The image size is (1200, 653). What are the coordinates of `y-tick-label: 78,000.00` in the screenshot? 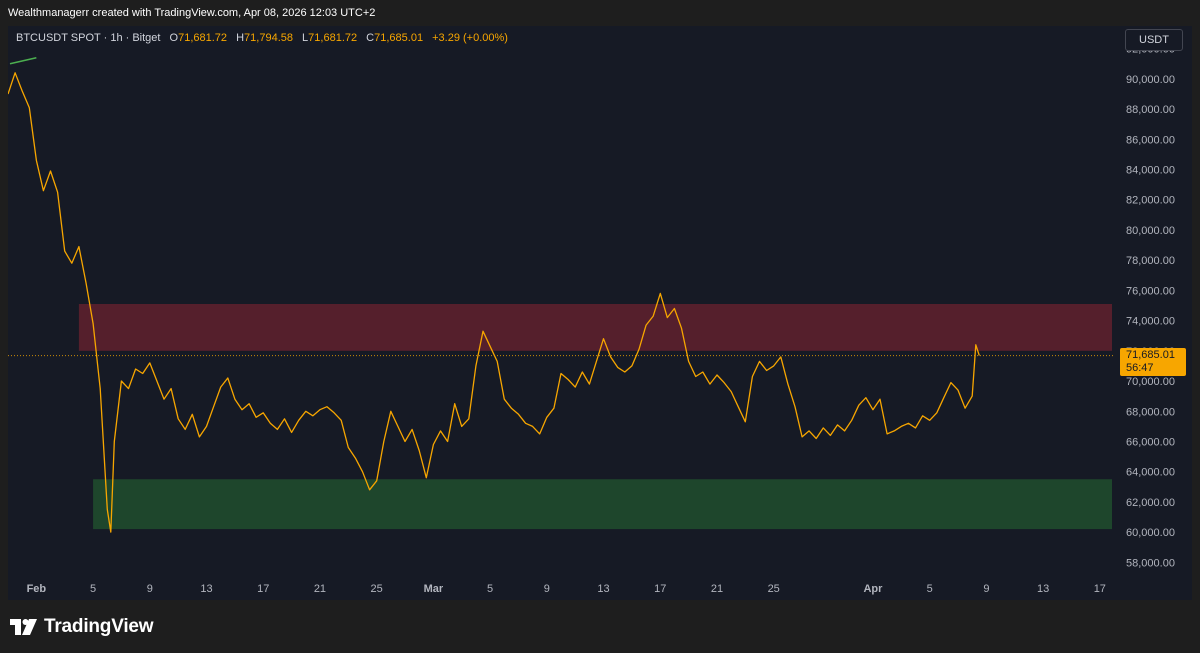 It's located at (1150, 261).